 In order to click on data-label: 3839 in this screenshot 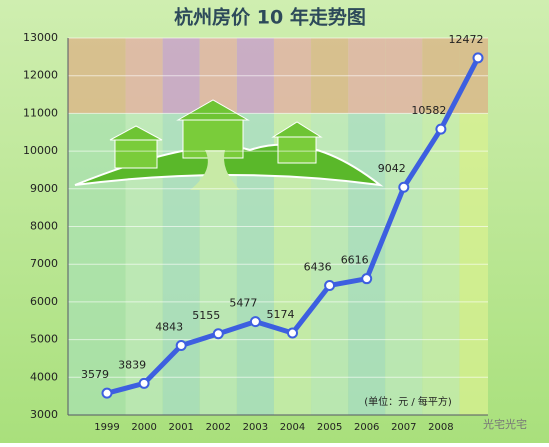, I will do `click(132, 364)`.